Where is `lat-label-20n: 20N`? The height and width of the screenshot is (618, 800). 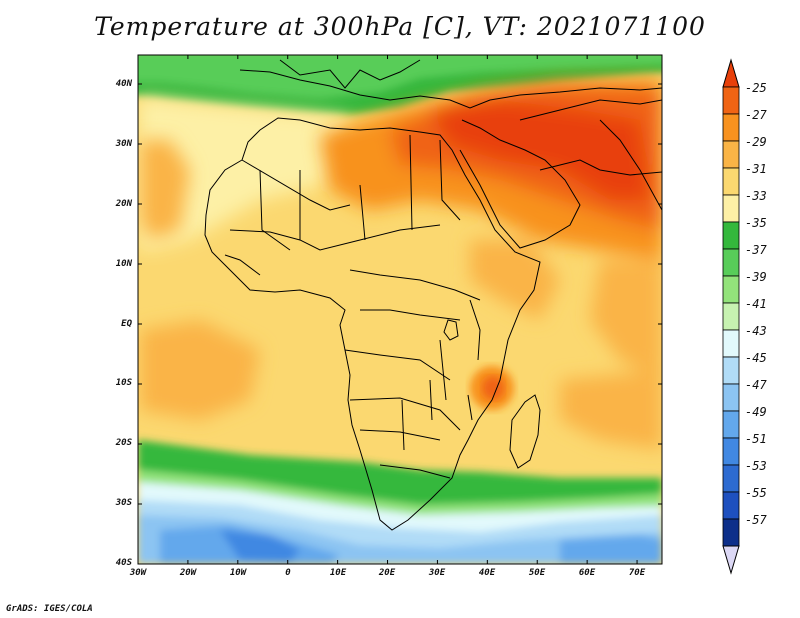 lat-label-20n: 20N is located at coordinates (123, 204).